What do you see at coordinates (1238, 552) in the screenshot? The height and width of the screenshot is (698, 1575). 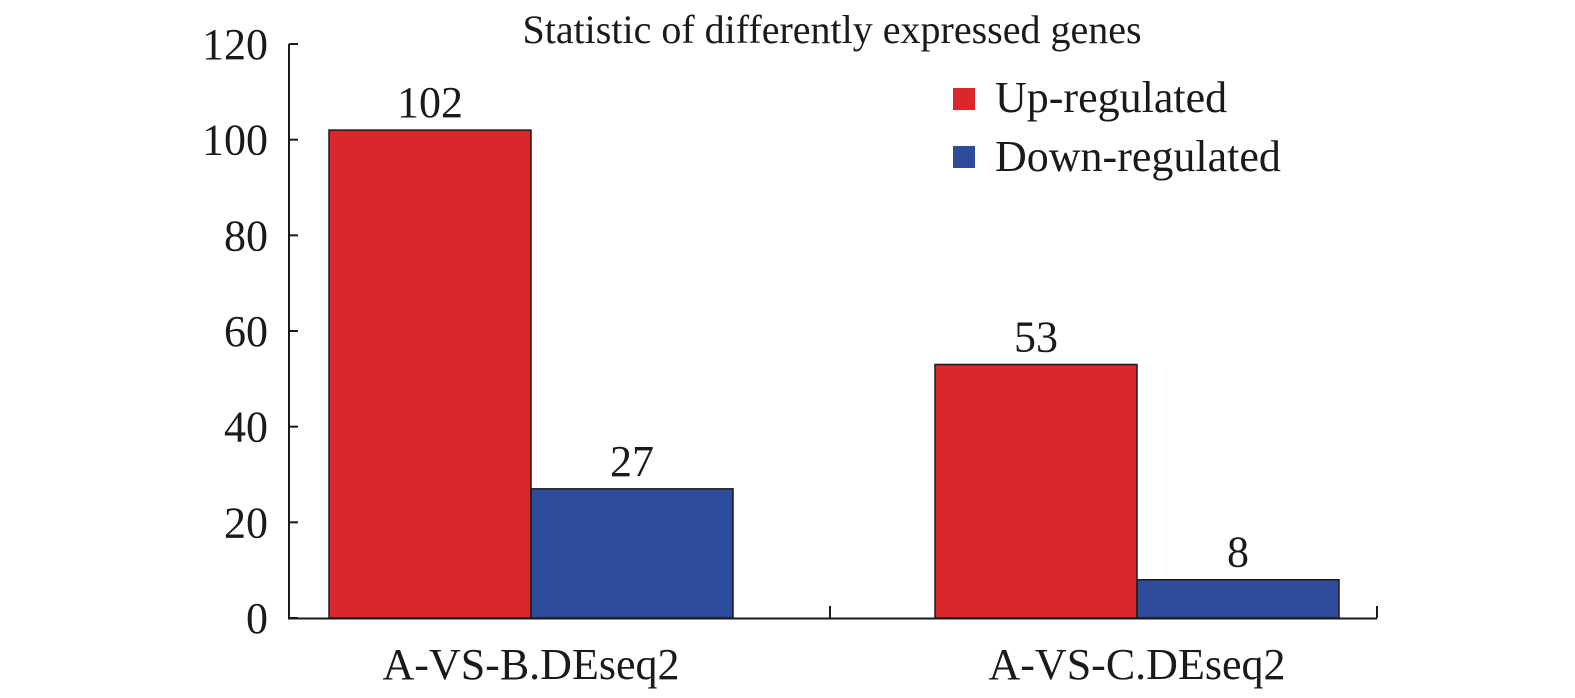 I see `data-label: 8` at bounding box center [1238, 552].